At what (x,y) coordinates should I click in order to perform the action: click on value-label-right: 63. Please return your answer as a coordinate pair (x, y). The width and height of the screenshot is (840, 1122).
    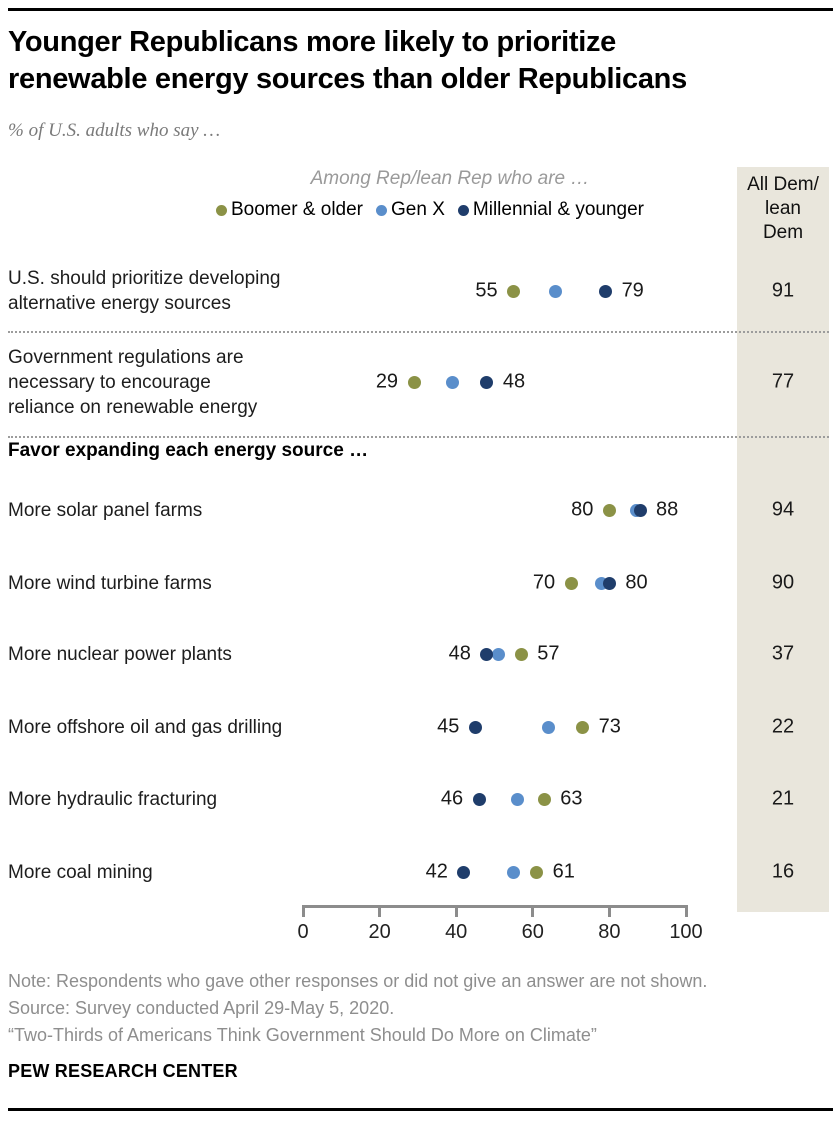
    Looking at the image, I should click on (571, 798).